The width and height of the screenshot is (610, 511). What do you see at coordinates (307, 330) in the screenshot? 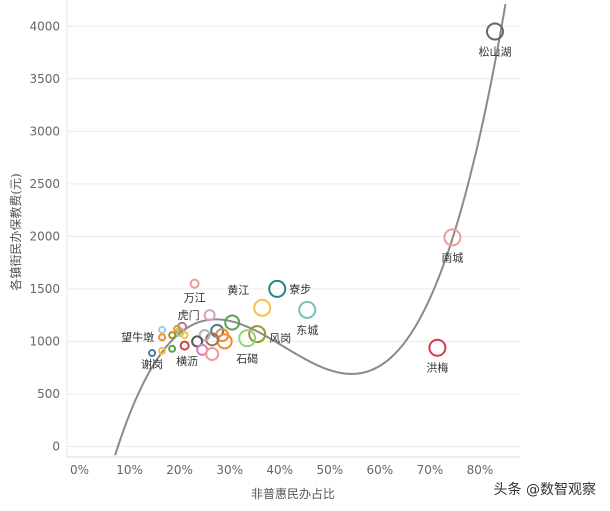
I see `point-label: 东城` at bounding box center [307, 330].